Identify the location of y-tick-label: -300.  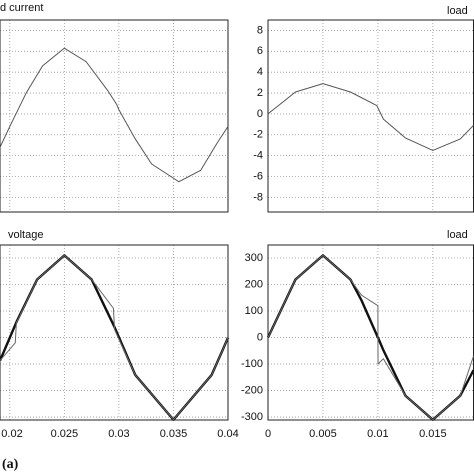
(252, 417).